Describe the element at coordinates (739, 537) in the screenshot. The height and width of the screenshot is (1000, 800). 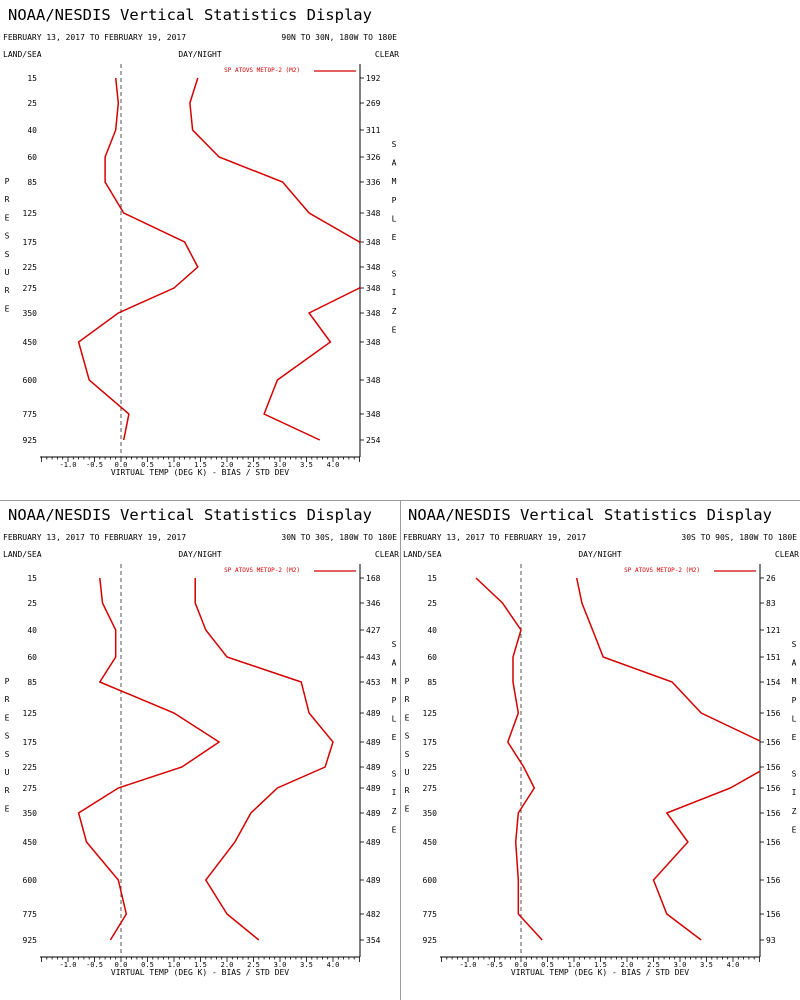
I see `region-label: 30S TO 90S, 180W TO 180E` at that location.